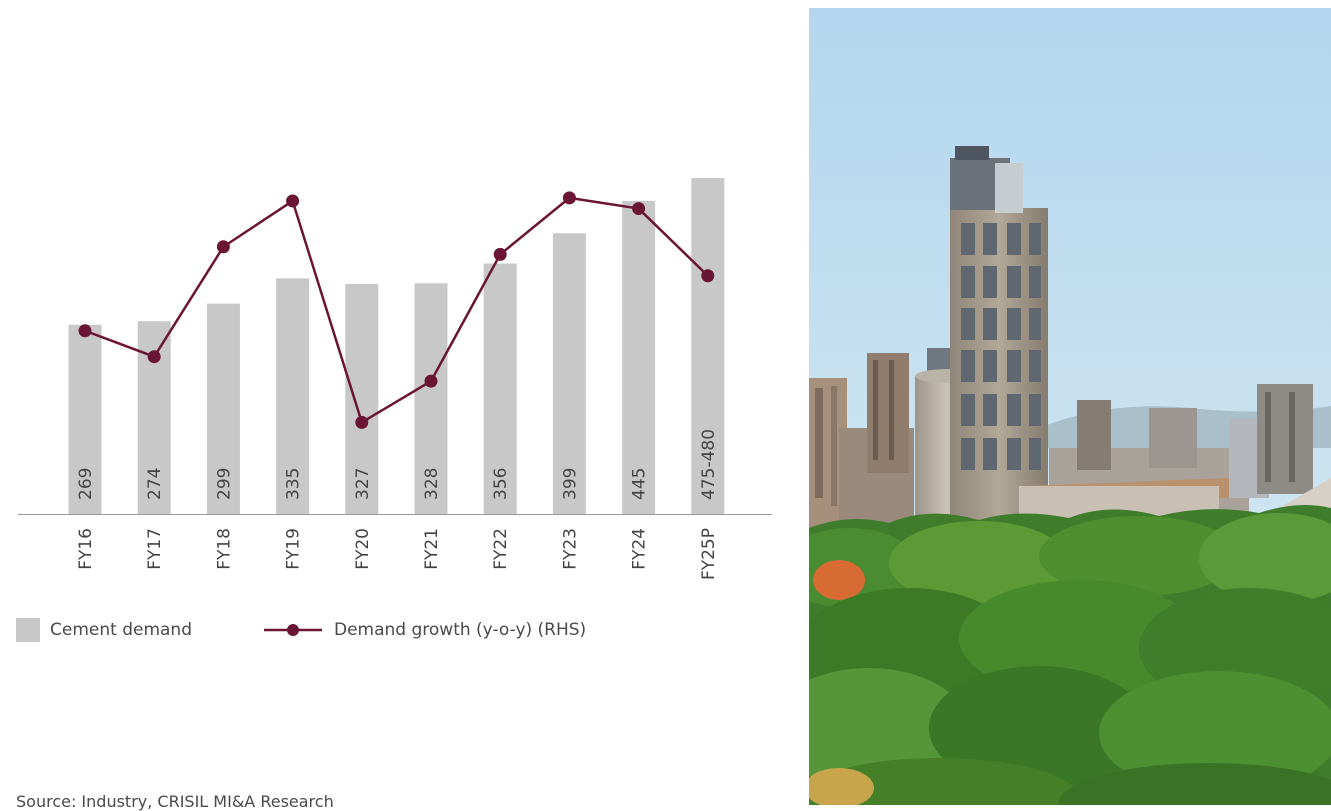  I want to click on bar-value-label: 335, so click(294, 484).